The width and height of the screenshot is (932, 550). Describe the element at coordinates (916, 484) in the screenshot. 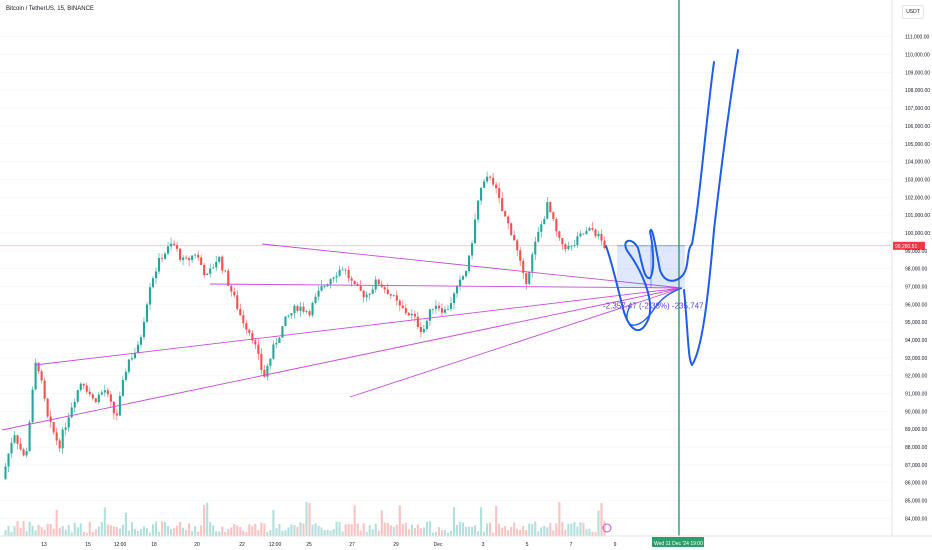

I see `y-tick-label: 86,000.00` at that location.